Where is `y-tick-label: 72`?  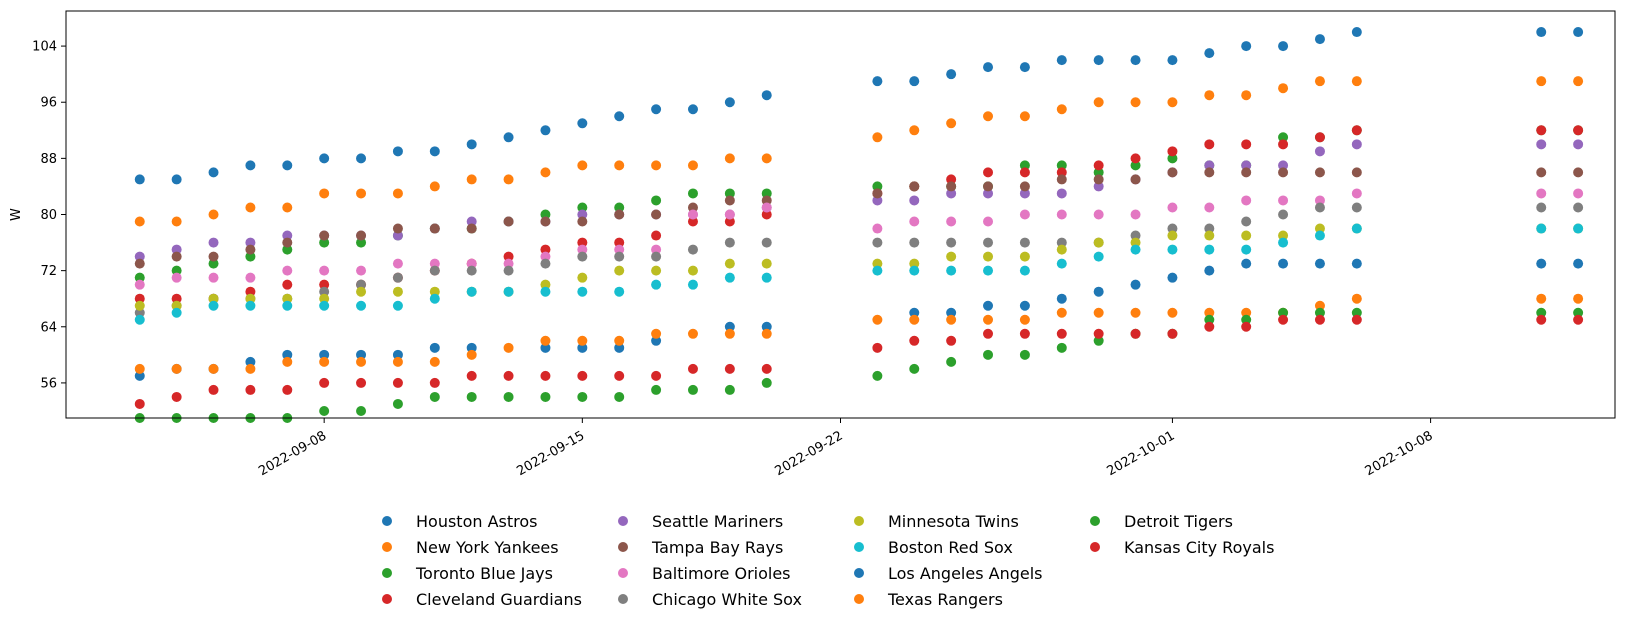 y-tick-label: 72 is located at coordinates (48, 271).